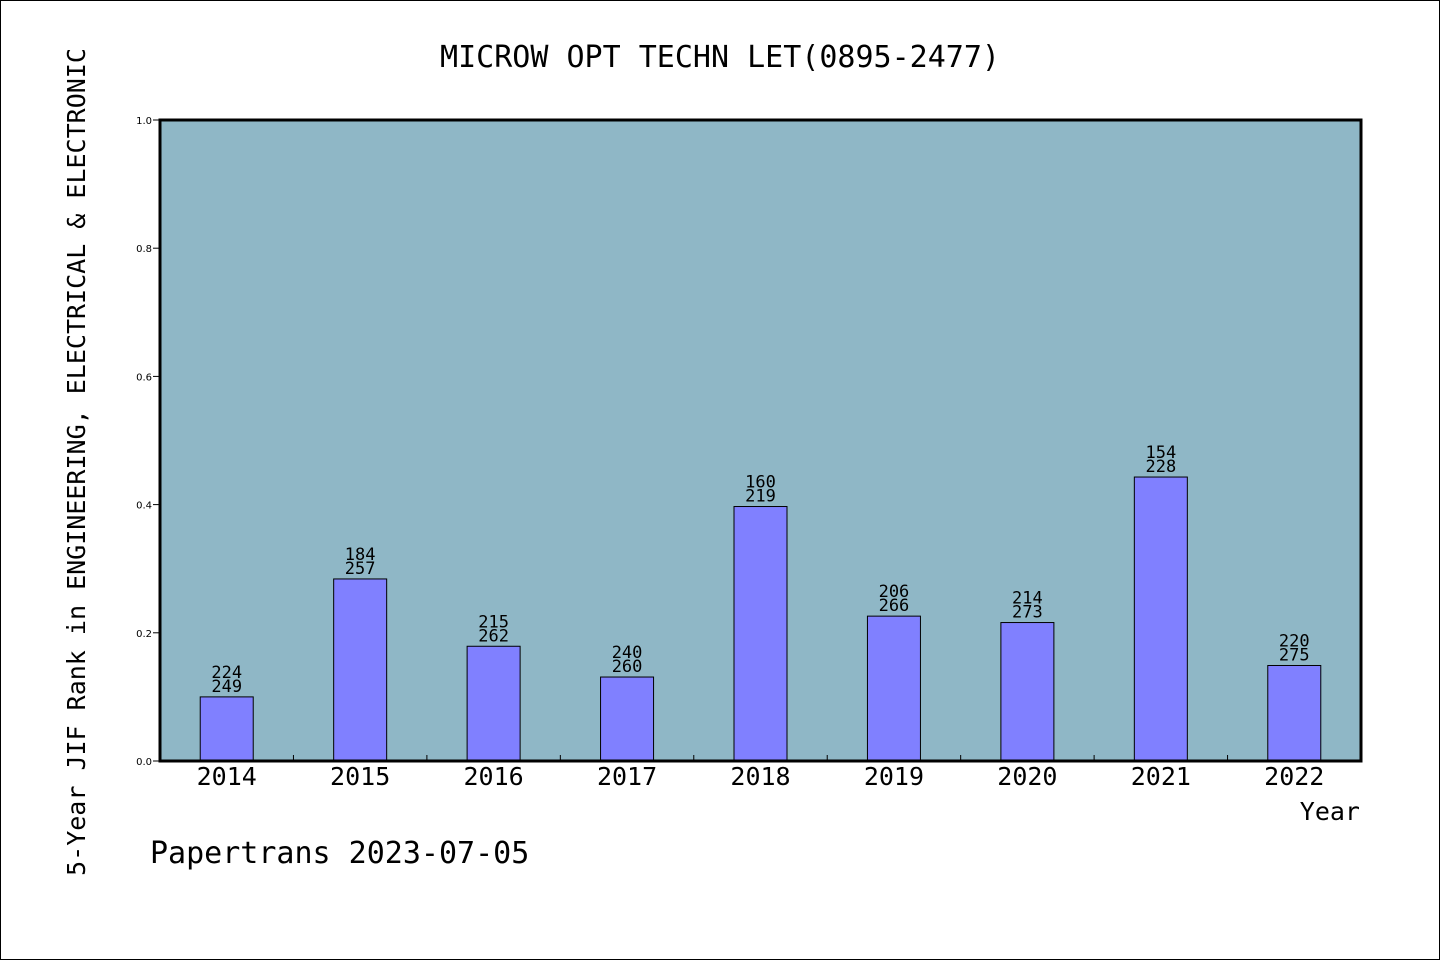 The height and width of the screenshot is (960, 1440). I want to click on x-tick-label: 2014, so click(227, 776).